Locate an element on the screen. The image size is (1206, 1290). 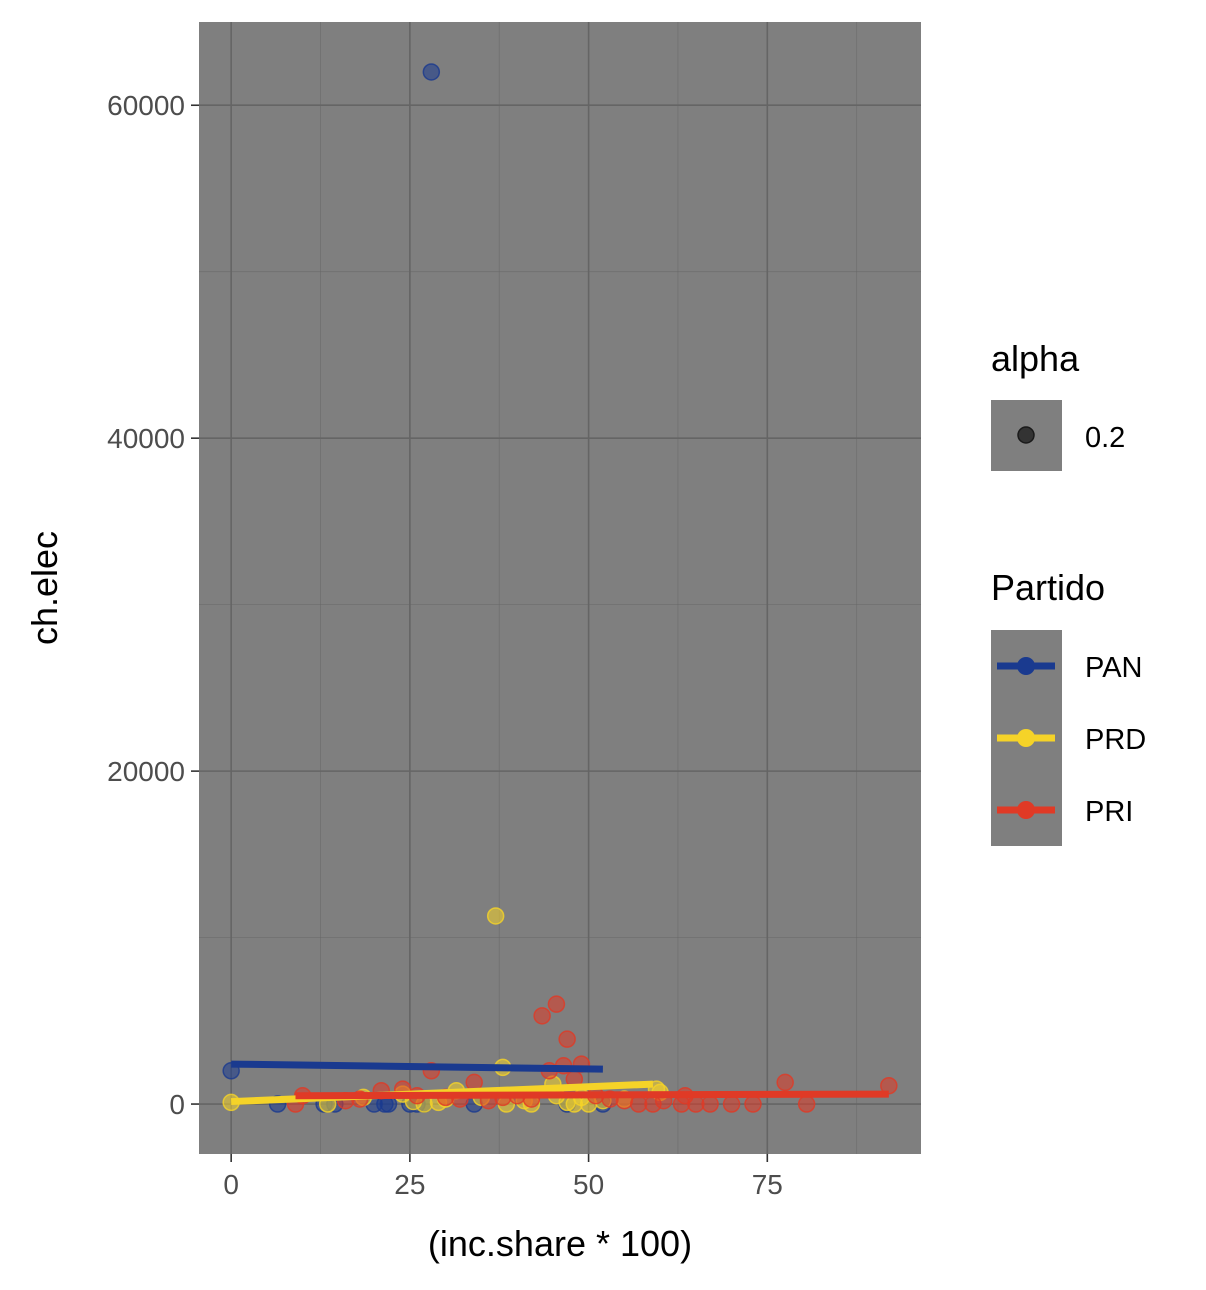
x-axis: 0 25 50 75 is located at coordinates (503, 1177).